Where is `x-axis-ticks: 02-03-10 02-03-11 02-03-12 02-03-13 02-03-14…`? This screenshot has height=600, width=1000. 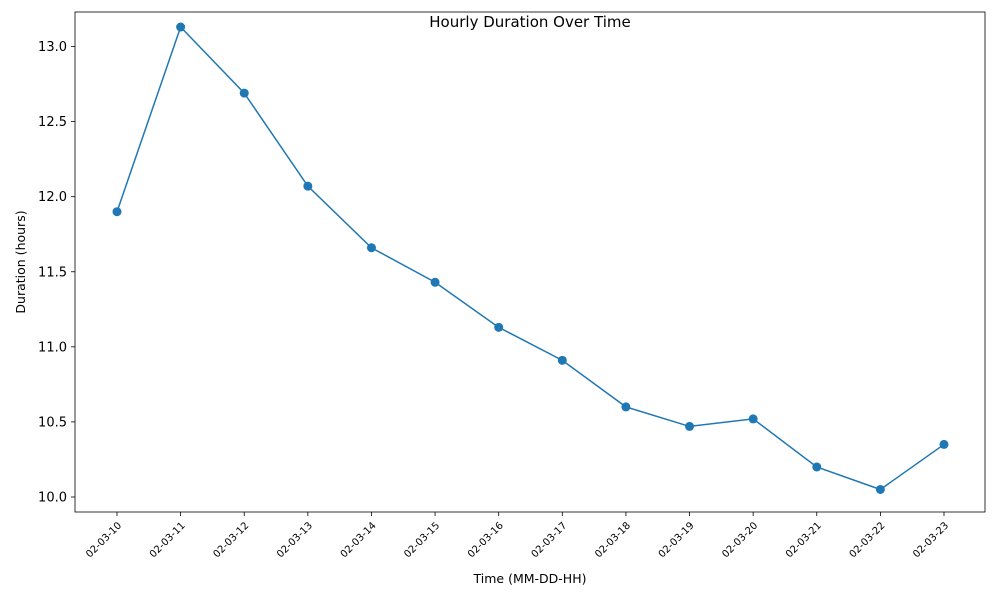 x-axis-ticks: 02-03-10 02-03-11 02-03-12 02-03-13 02-03-14… is located at coordinates (517, 536).